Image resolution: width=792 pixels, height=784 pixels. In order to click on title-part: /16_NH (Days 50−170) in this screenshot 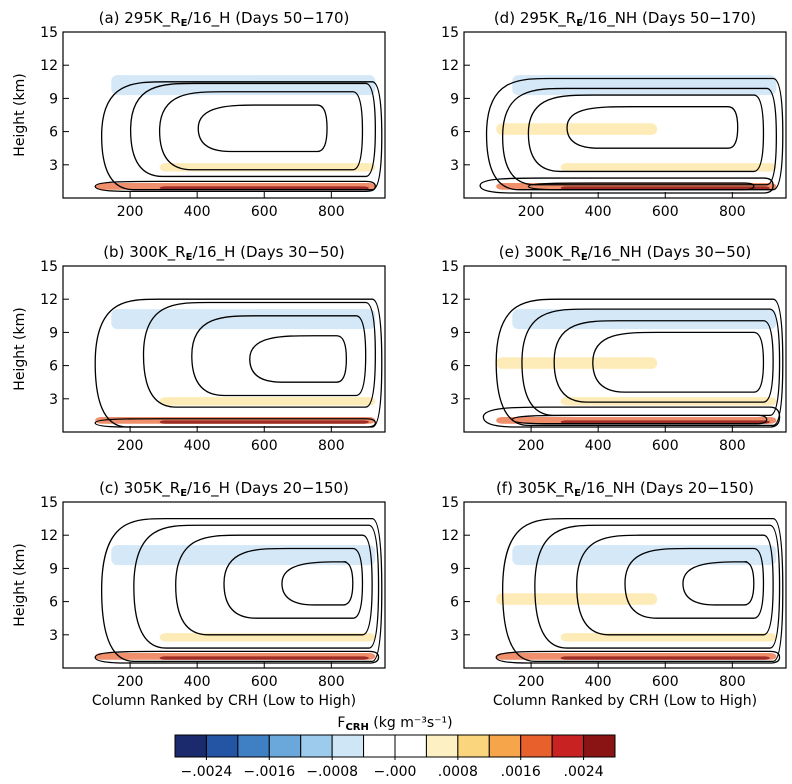, I will do `click(669, 18)`.